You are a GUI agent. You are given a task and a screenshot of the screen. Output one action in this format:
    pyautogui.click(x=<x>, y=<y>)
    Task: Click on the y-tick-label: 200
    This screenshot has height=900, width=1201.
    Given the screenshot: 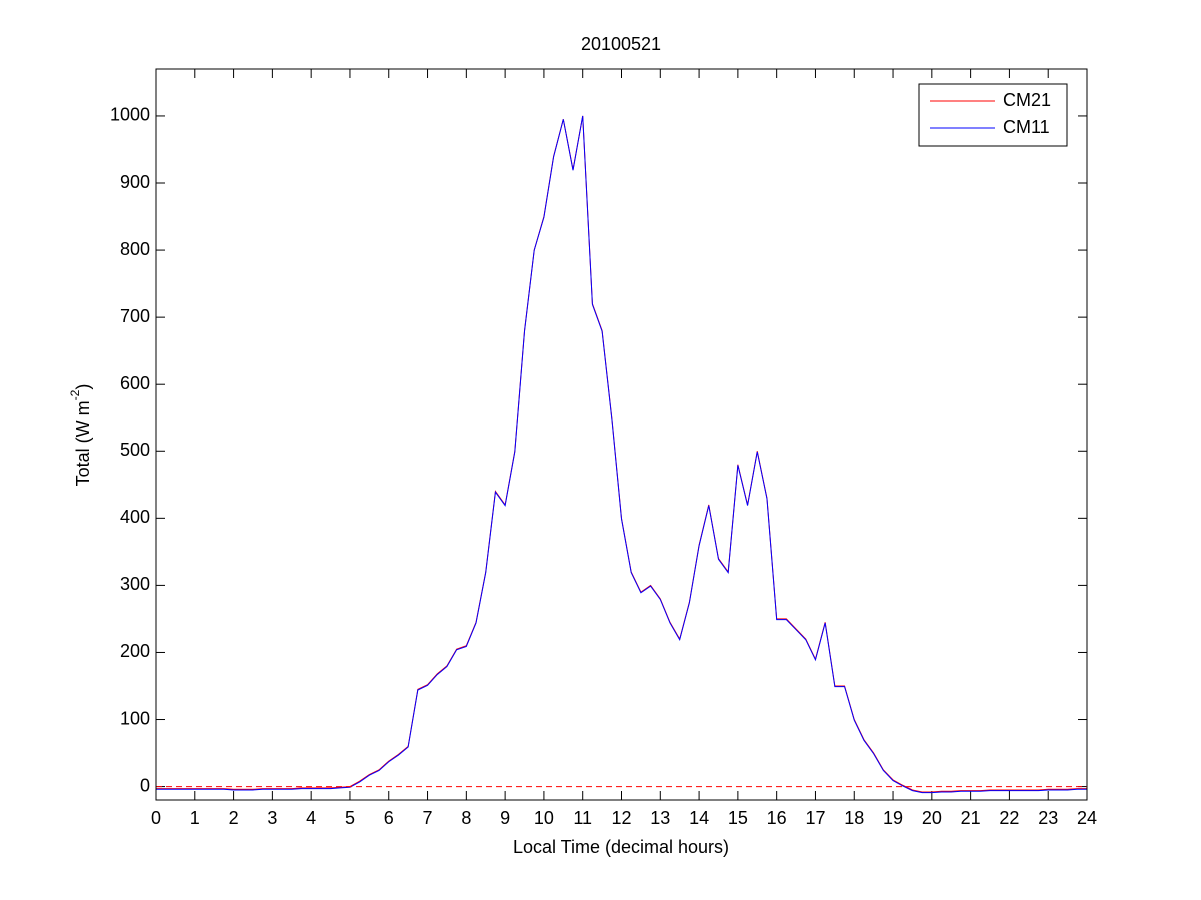 What is the action you would take?
    pyautogui.click(x=135, y=651)
    